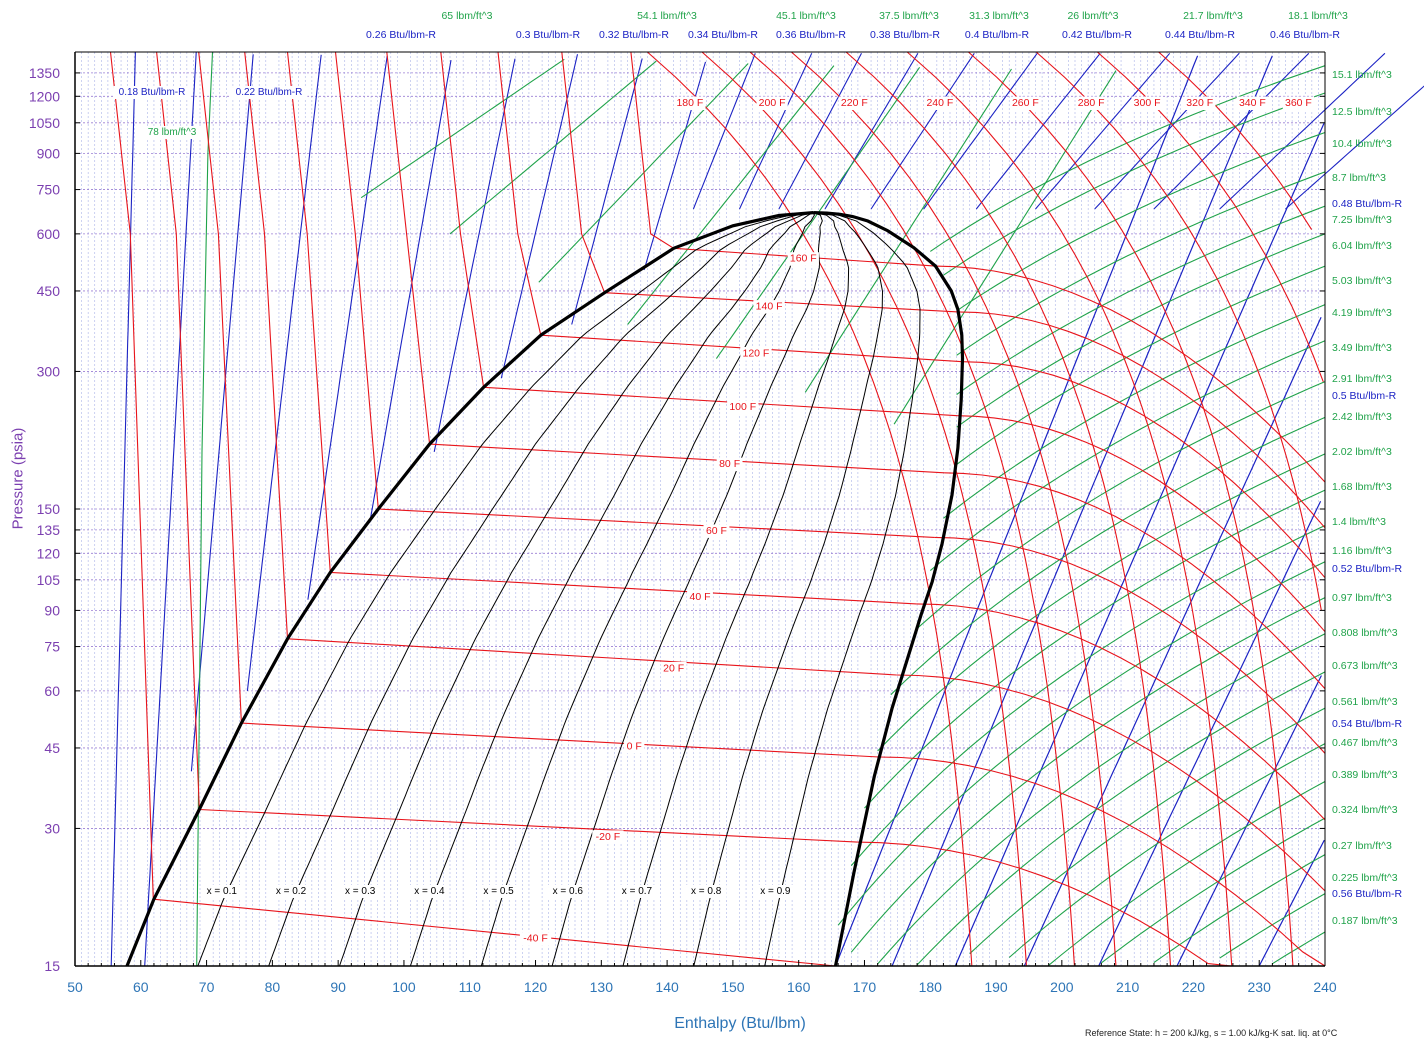  Describe the element at coordinates (1365, 666) in the screenshot. I see `density-label-right: 0.673 lbm/ft^3` at that location.